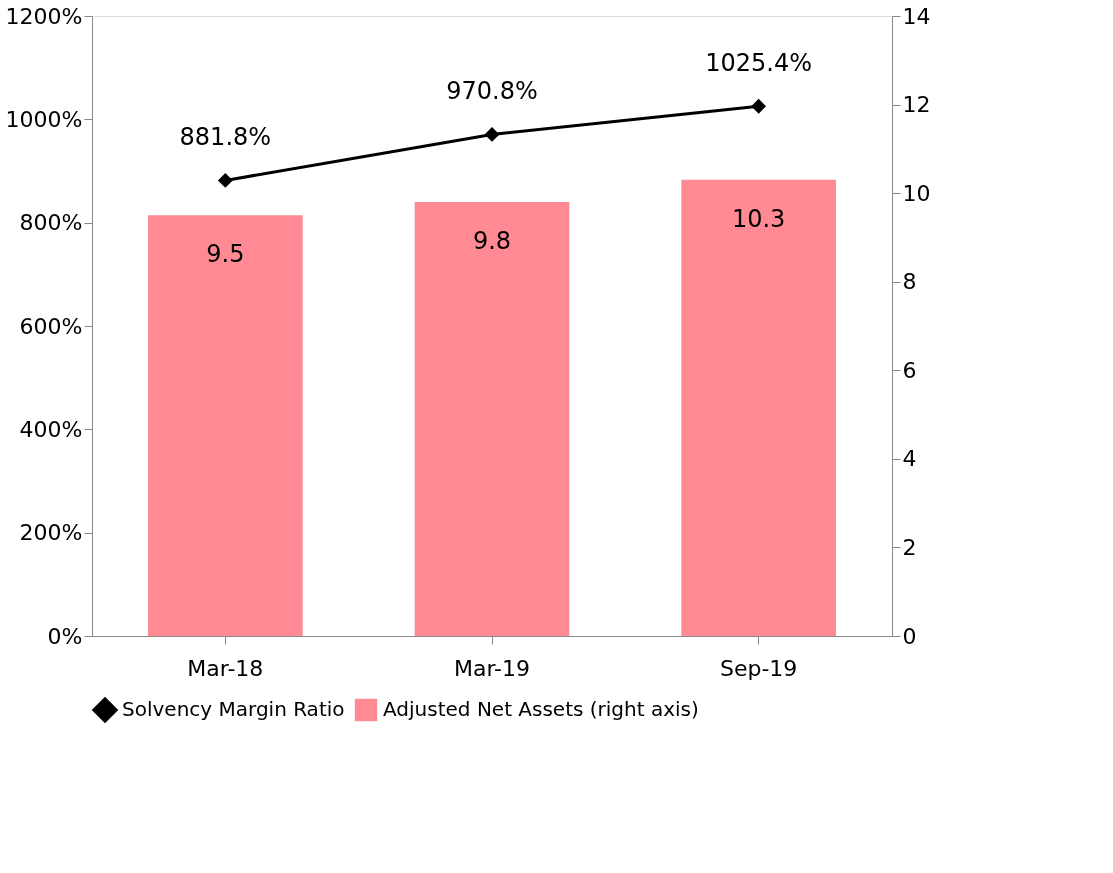 This screenshot has height=873, width=1113. I want to click on y2-tick-label: 12, so click(916, 105).